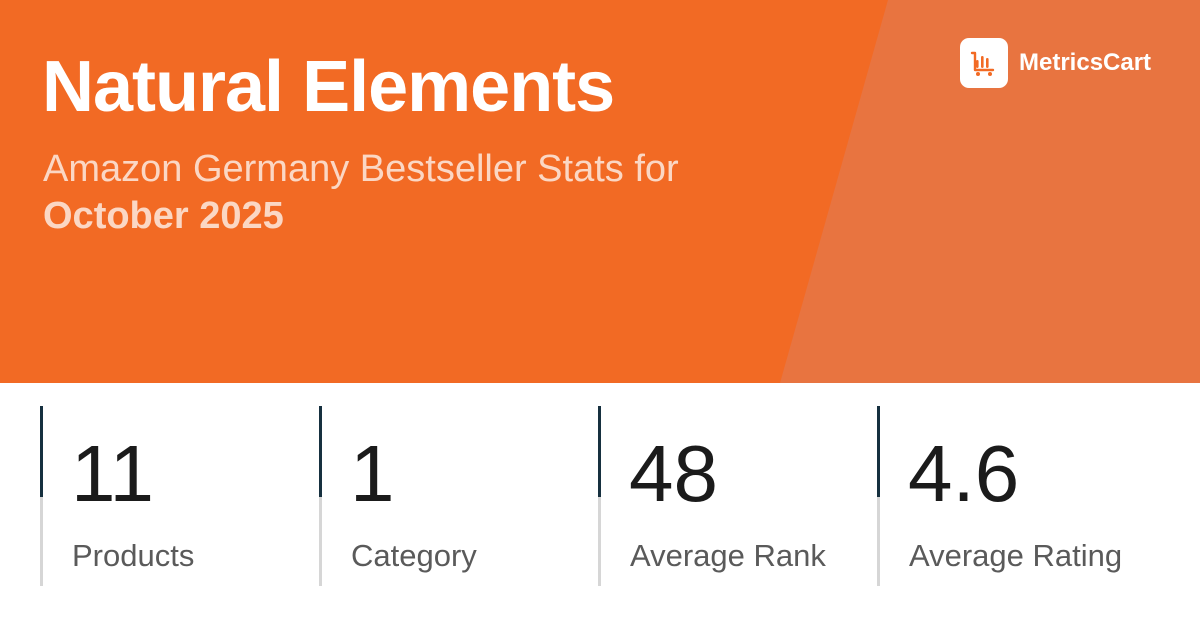  Describe the element at coordinates (964, 473) in the screenshot. I see `stat-value: 4.6` at that location.